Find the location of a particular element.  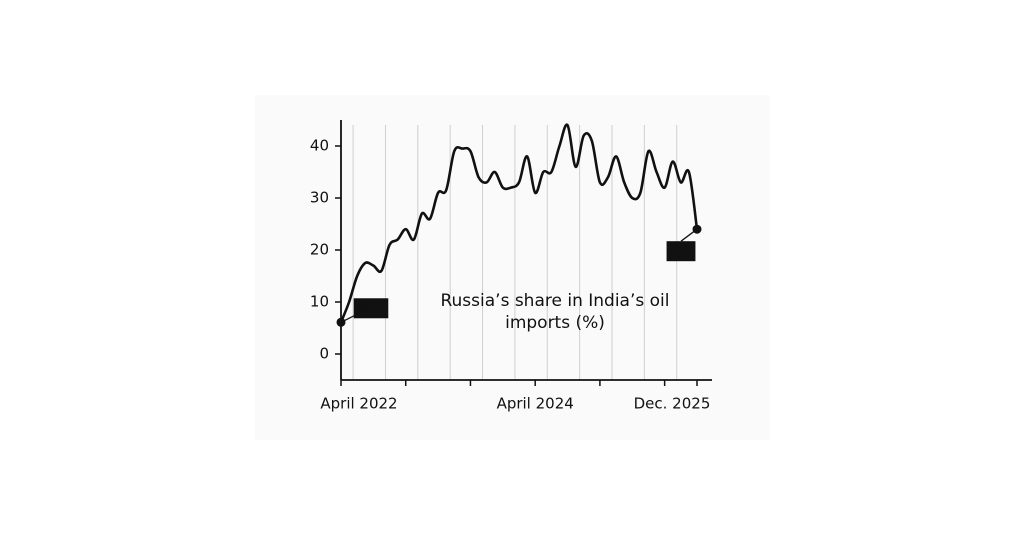

value-label-text: 24 is located at coordinates (681, 251).